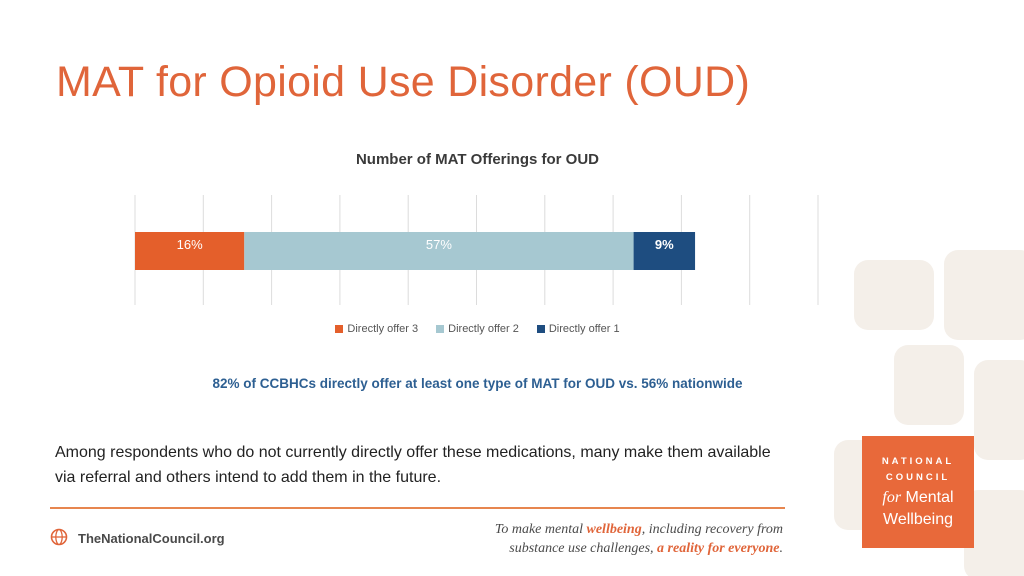  What do you see at coordinates (718, 548) in the screenshot?
I see `tagline-accent-2: a reality for everyone` at bounding box center [718, 548].